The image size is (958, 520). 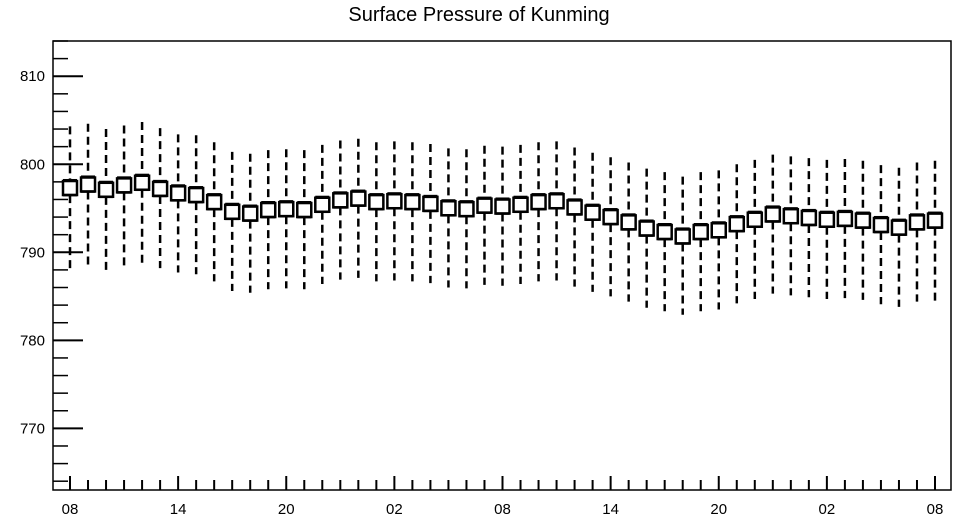 I want to click on y-tick-label: 780, so click(x=32, y=340).